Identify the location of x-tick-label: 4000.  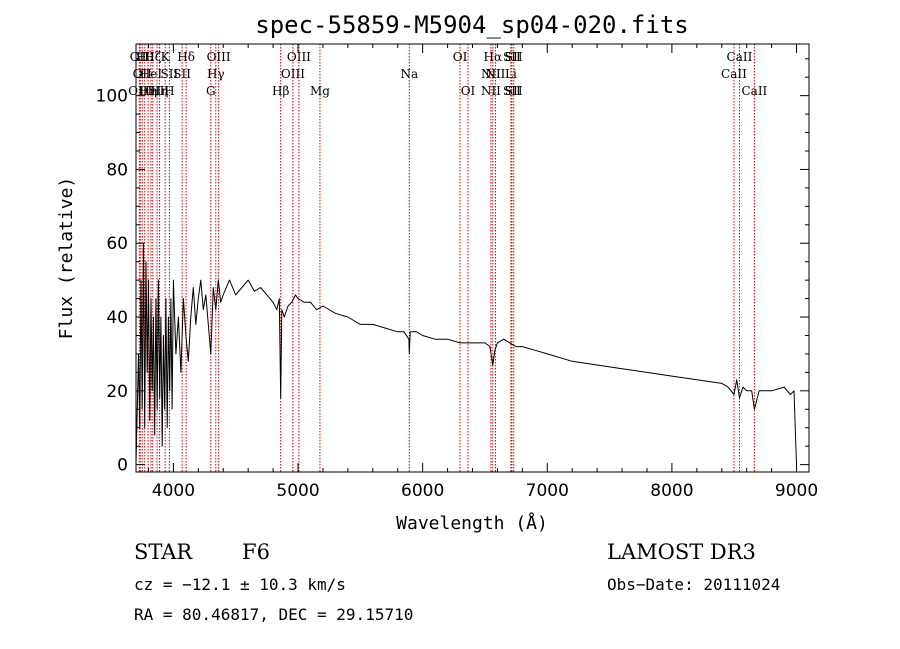
(173, 491).